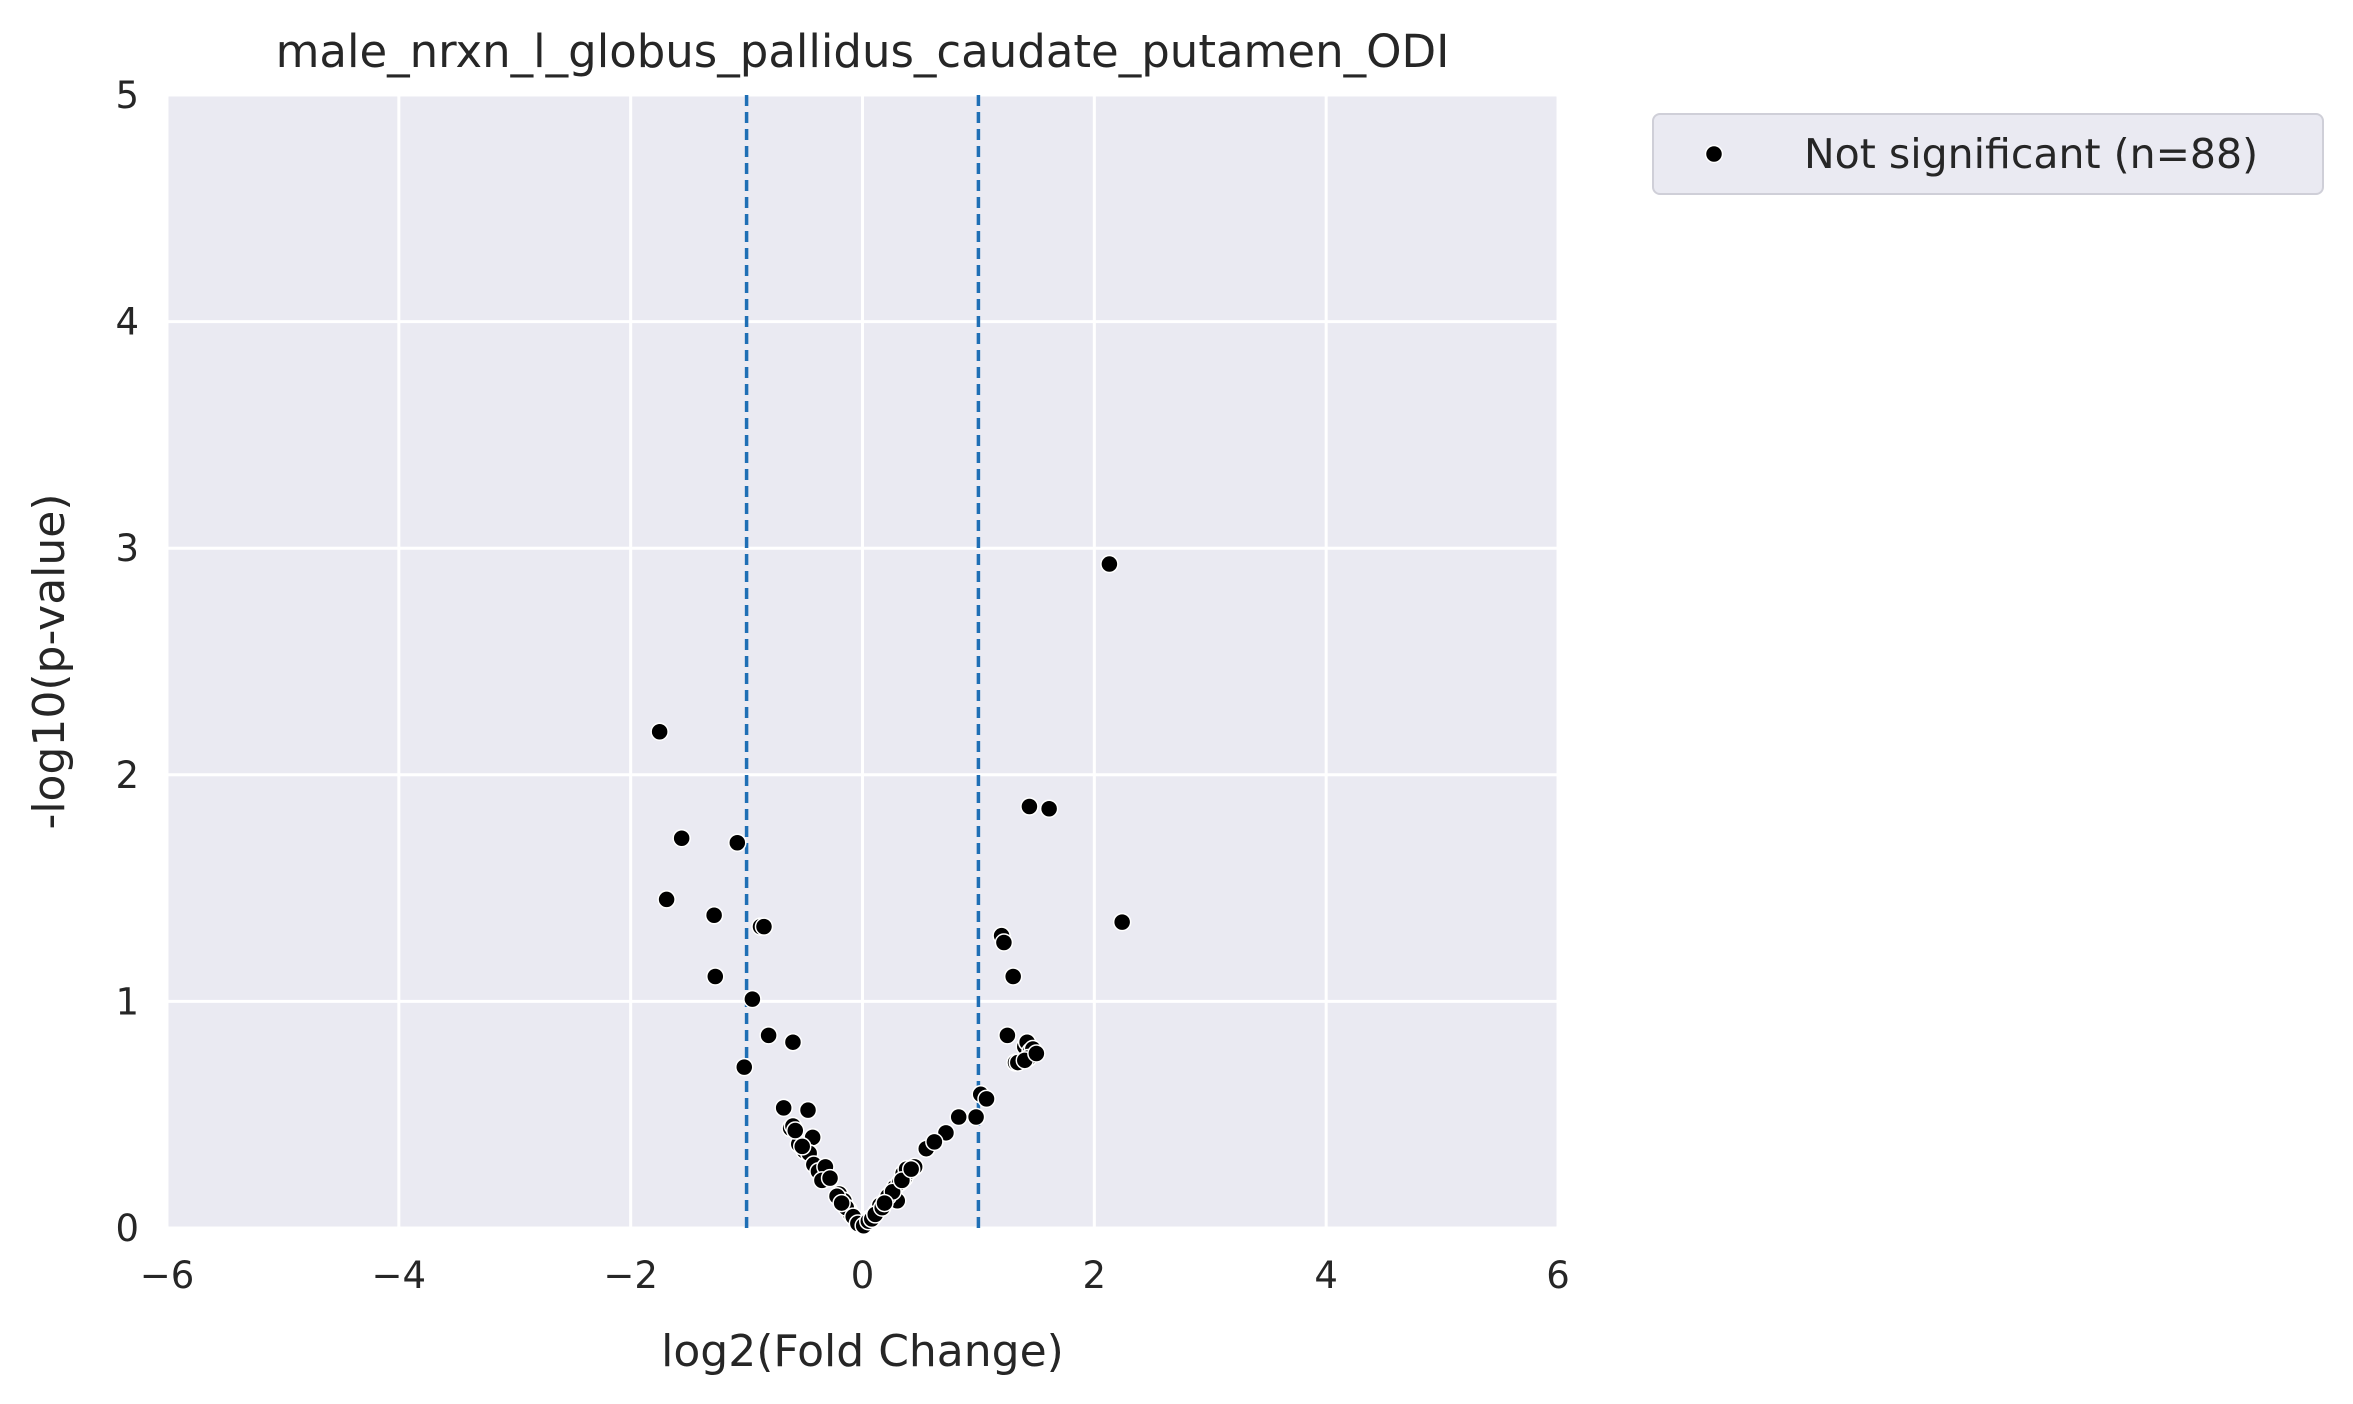 The height and width of the screenshot is (1404, 2353). I want to click on x-tick-label: 4, so click(1326, 1275).